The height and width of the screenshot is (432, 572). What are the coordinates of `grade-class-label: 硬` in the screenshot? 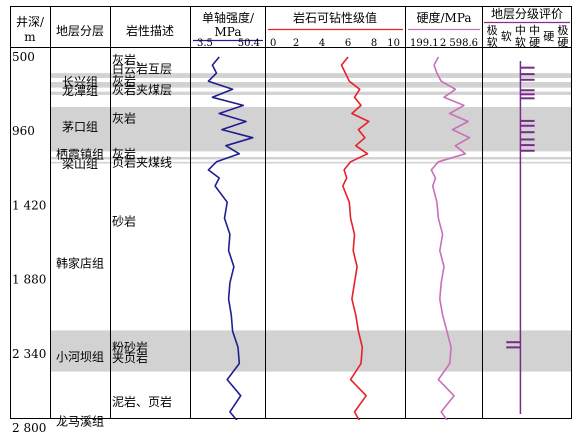 It's located at (548, 36).